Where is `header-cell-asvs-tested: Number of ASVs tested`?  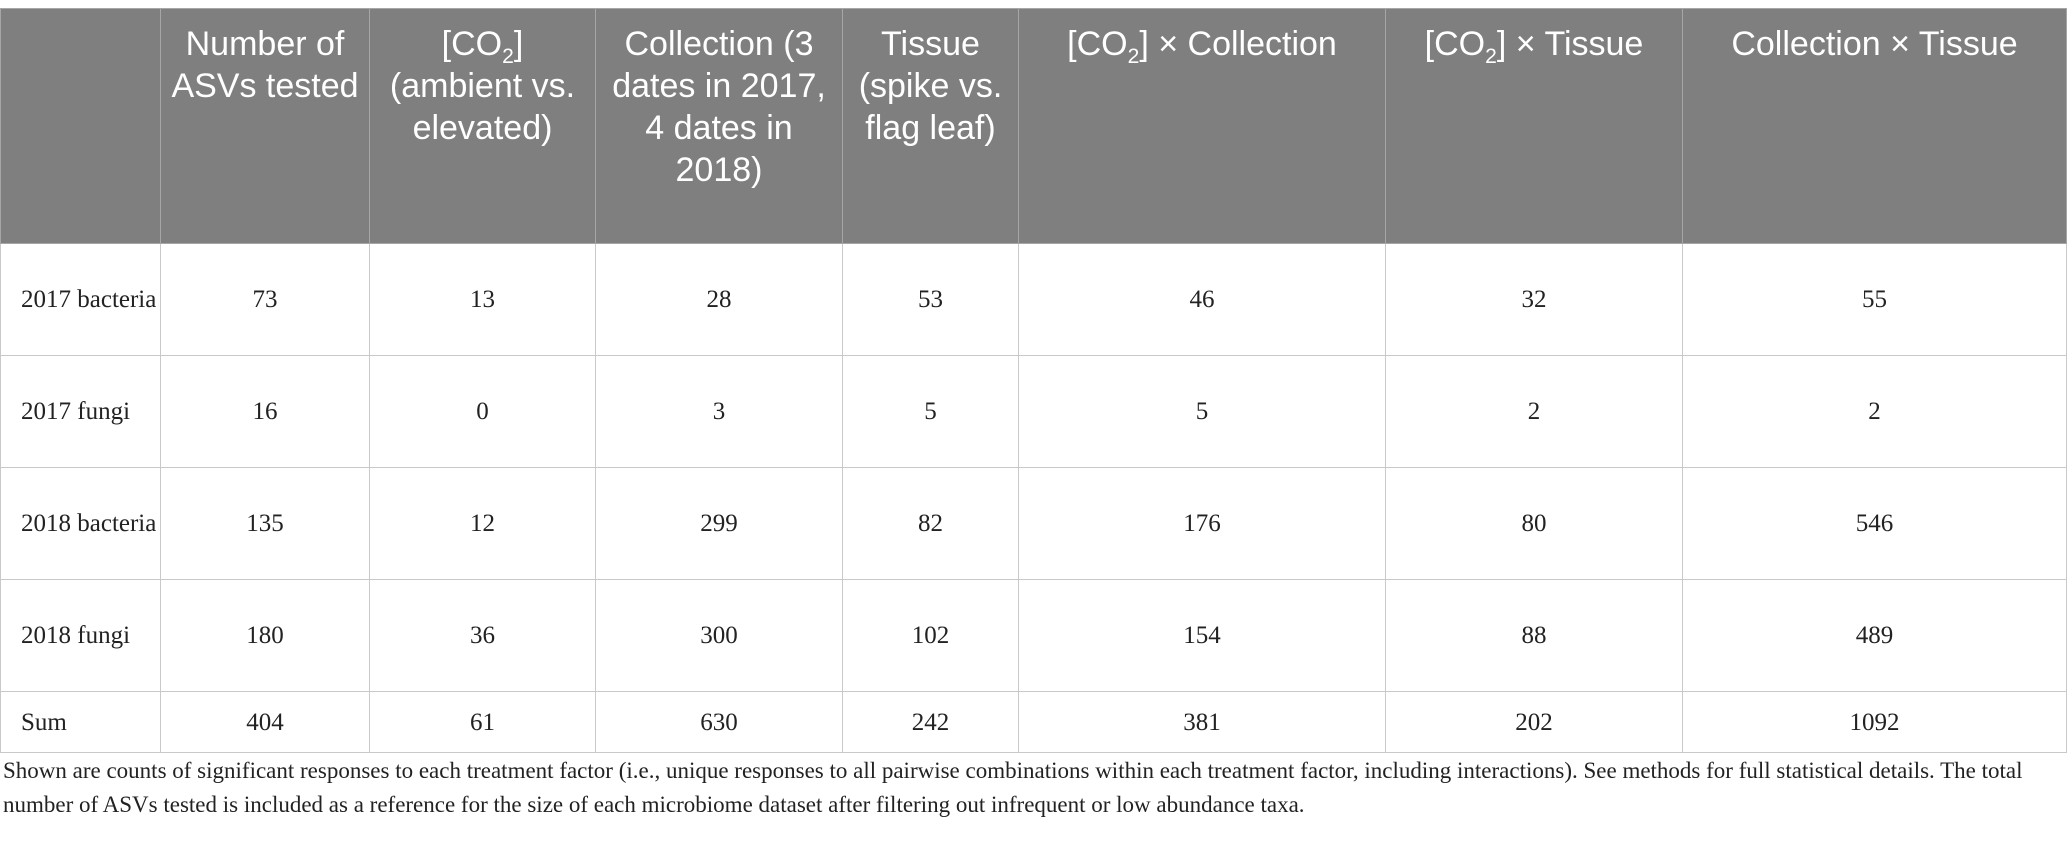
header-cell-asvs-tested: Number of ASVs tested is located at coordinates (265, 126).